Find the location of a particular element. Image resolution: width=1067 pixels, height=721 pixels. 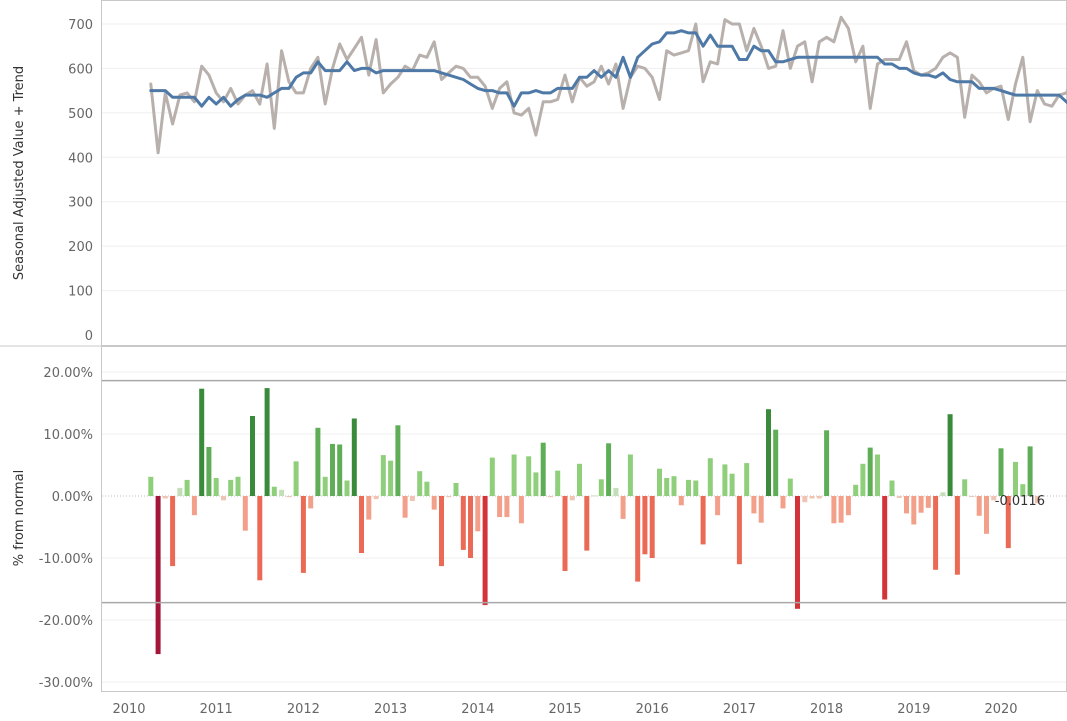

x-tick-label: 2011 is located at coordinates (216, 709).